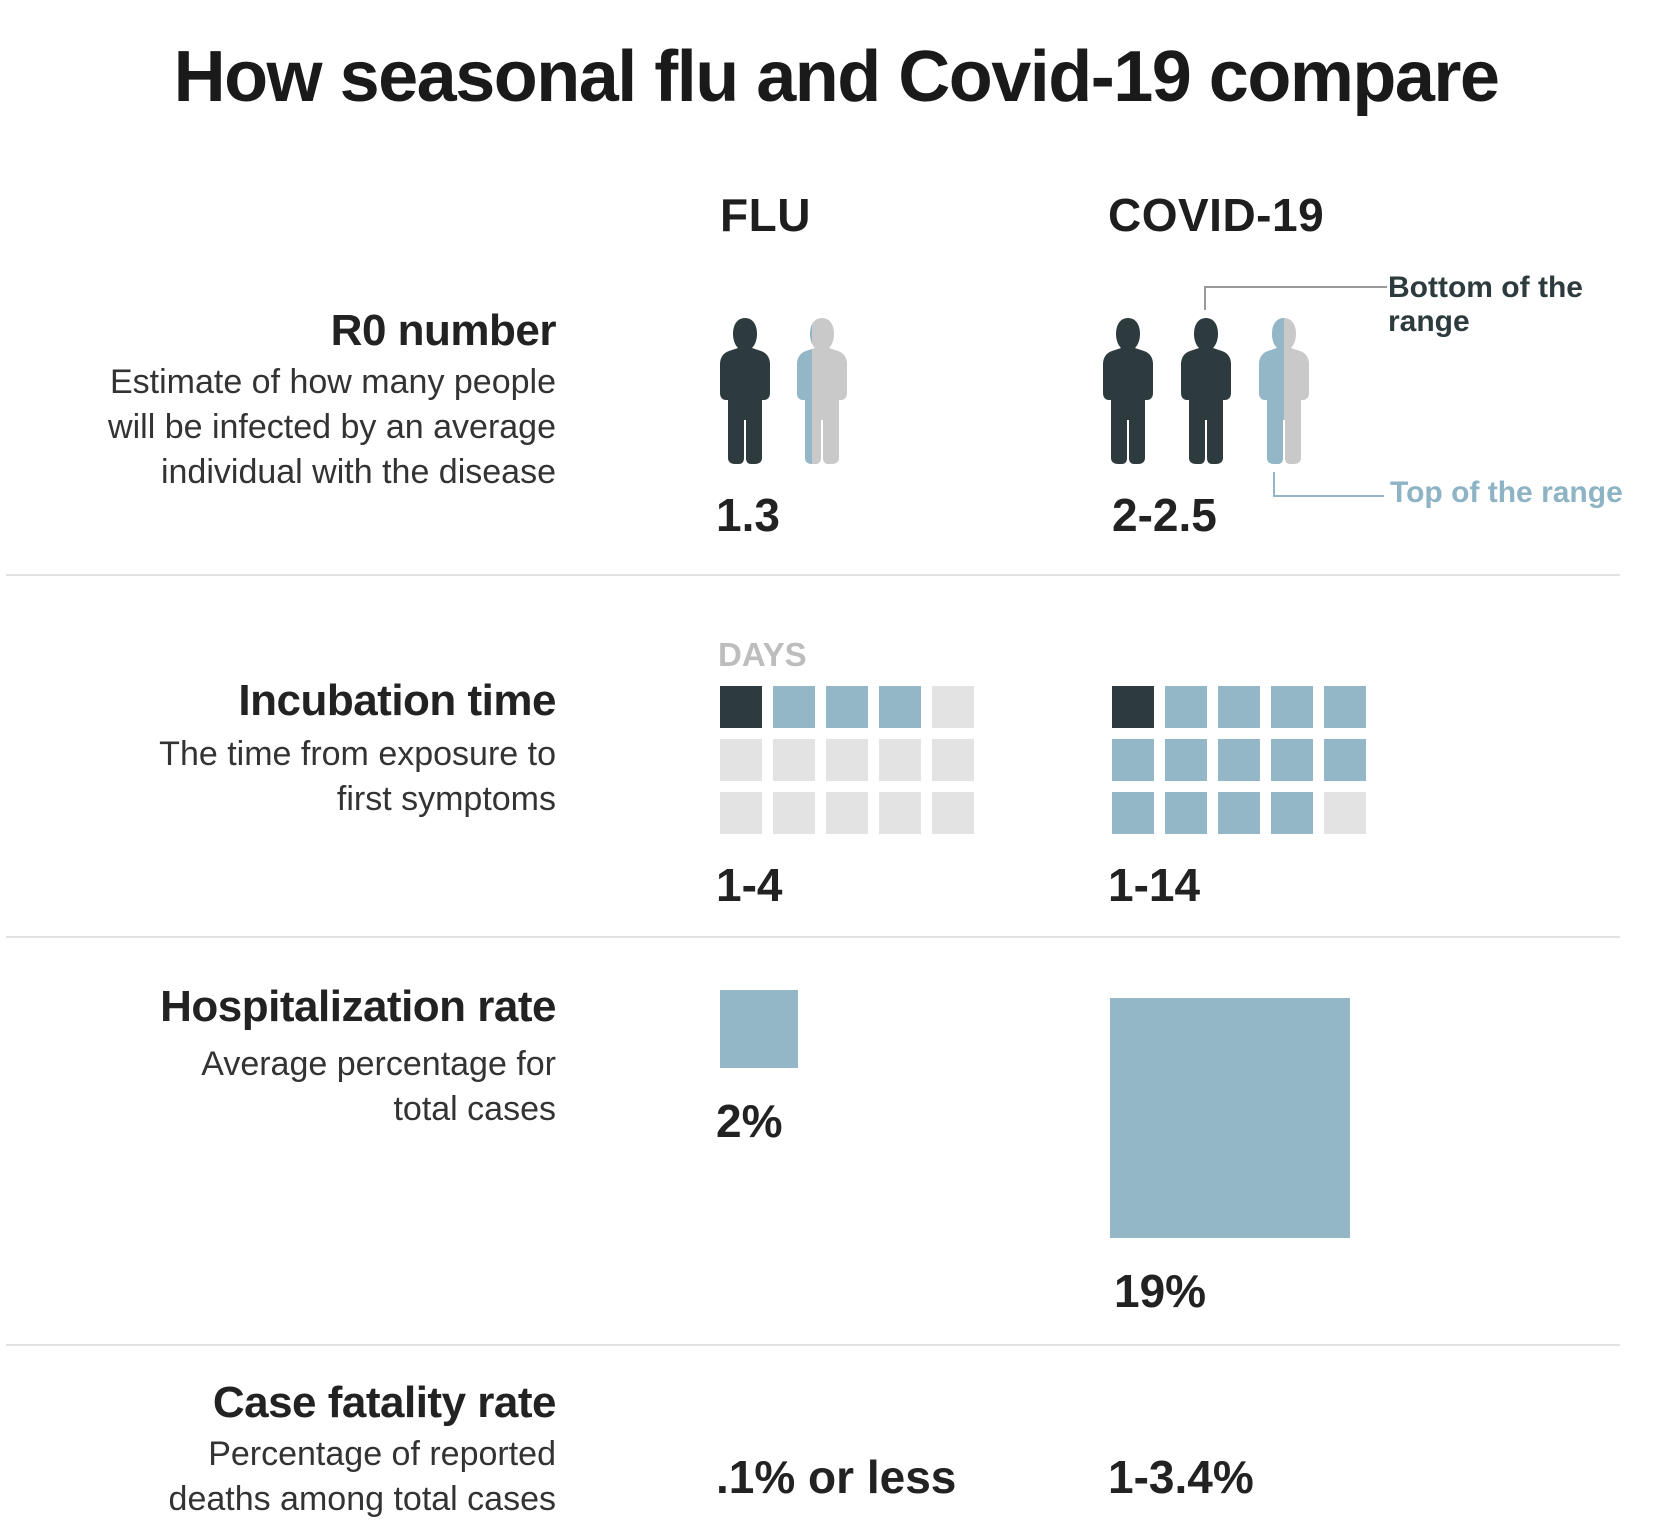  I want to click on r0-desc-line: individual with the disease, so click(358, 472).